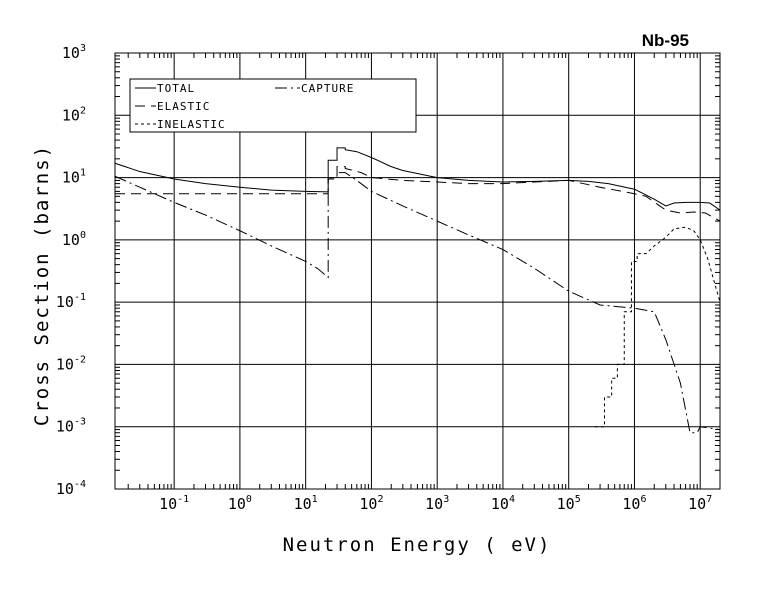  I want to click on x-tick-label: 10³, so click(437, 503).